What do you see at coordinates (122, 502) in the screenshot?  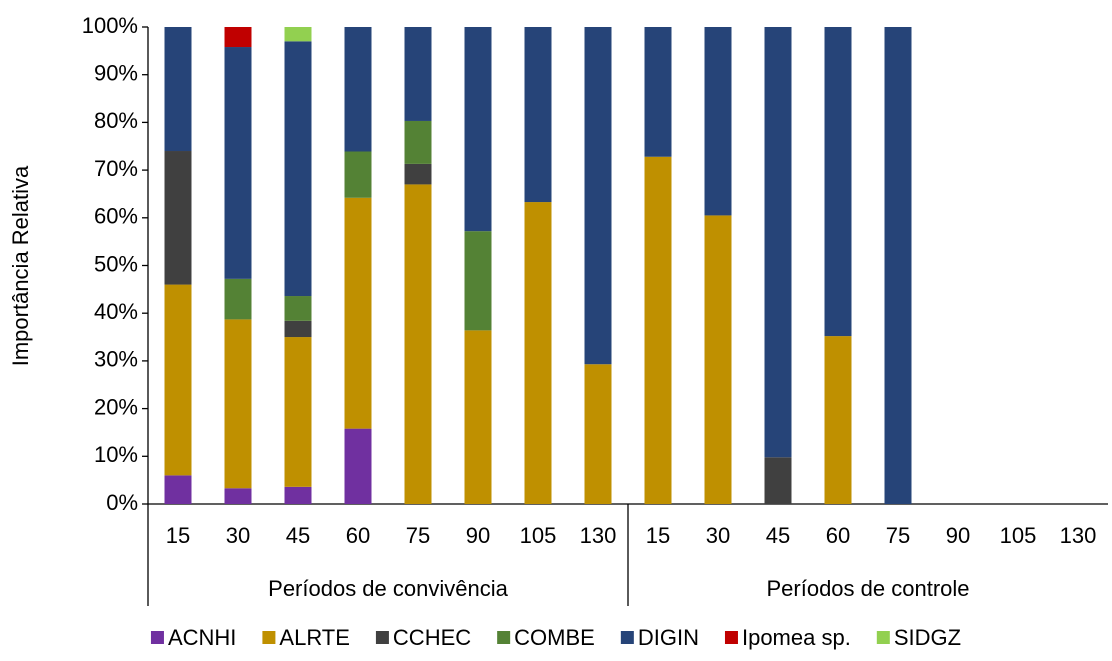 I see `y-tick-label: 0%` at bounding box center [122, 502].